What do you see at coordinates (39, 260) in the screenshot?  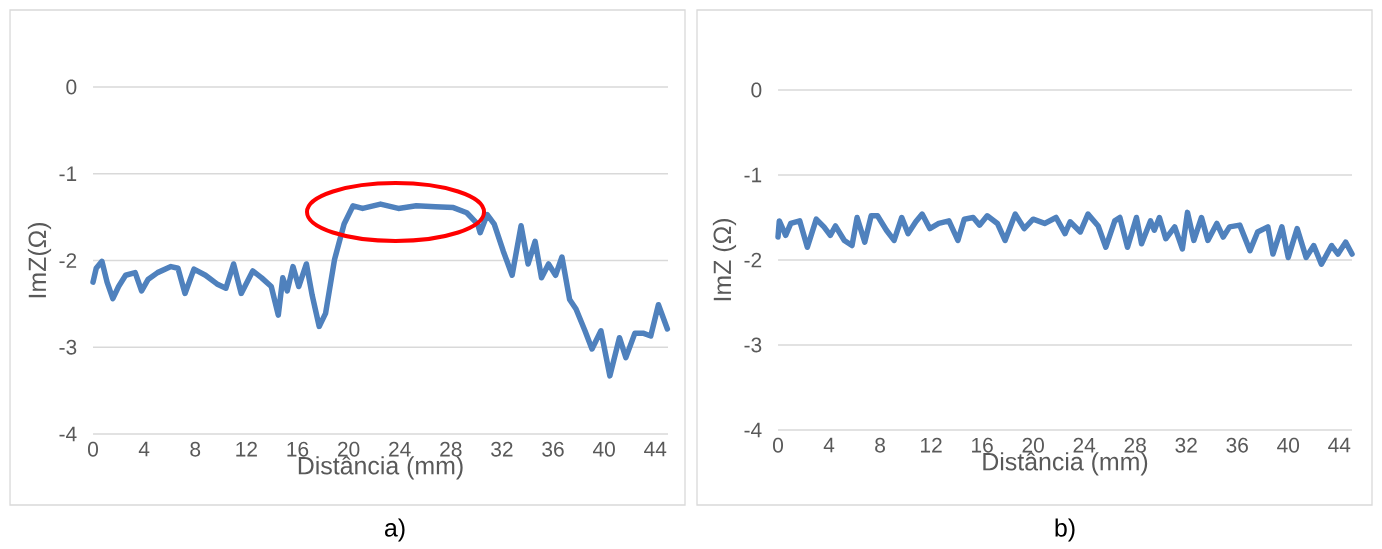 I see `y-axis-title: ImZ(Ω)` at bounding box center [39, 260].